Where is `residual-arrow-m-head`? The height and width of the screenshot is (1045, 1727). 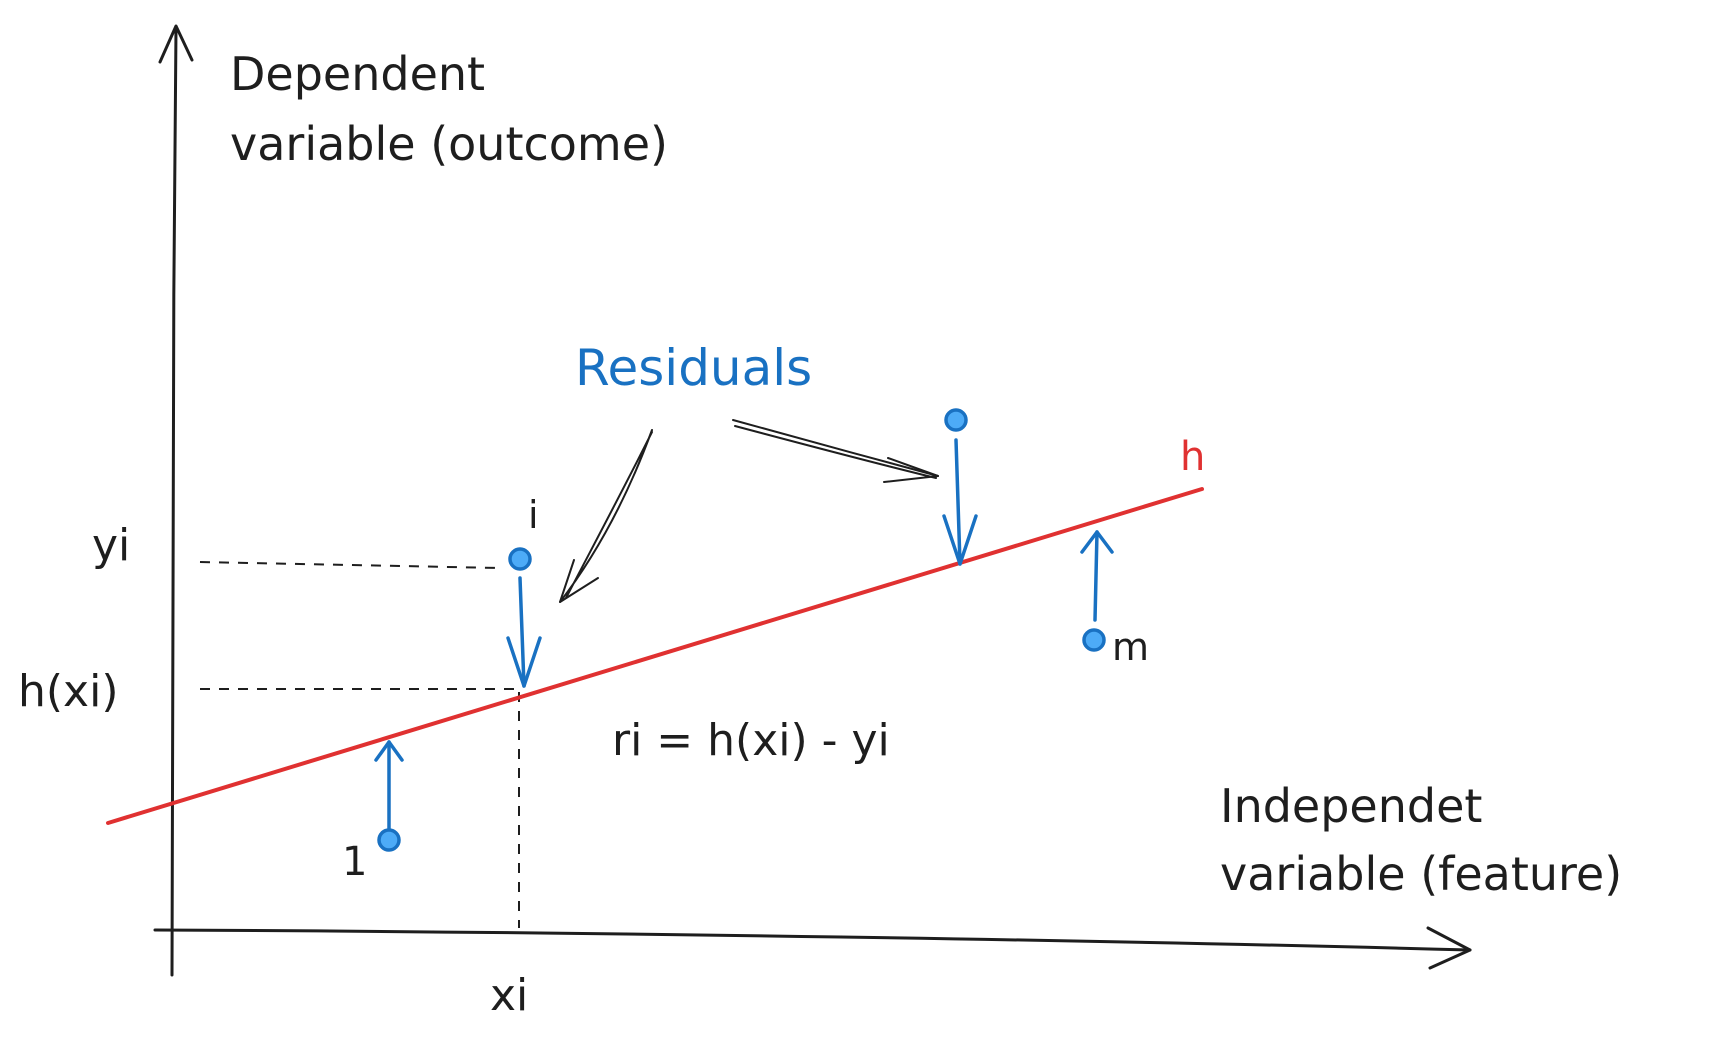
residual-arrow-m-head is located at coordinates (1097, 542).